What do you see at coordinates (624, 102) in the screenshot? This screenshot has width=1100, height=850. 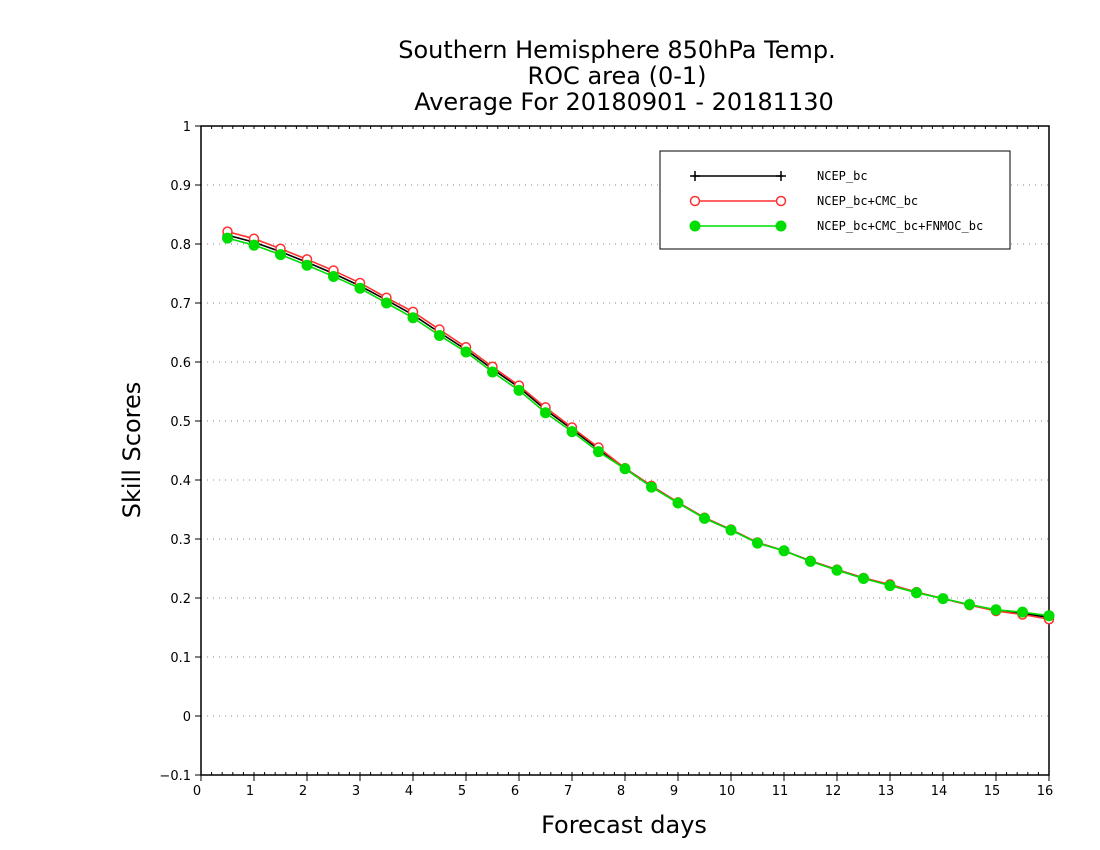 I see `chart-title-line-3: Average For 20180901 - 20181130` at bounding box center [624, 102].